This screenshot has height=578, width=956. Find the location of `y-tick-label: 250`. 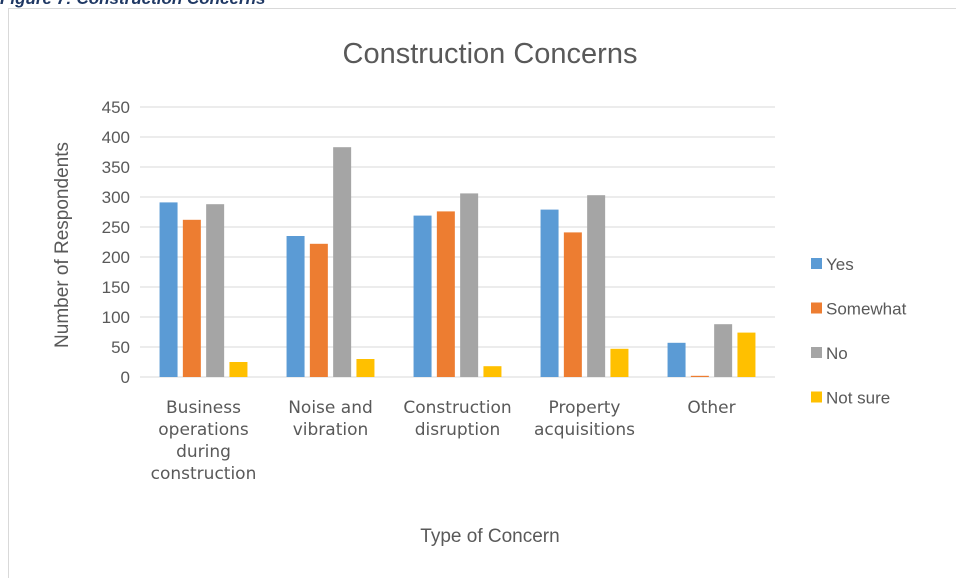

y-tick-label: 250 is located at coordinates (116, 227).